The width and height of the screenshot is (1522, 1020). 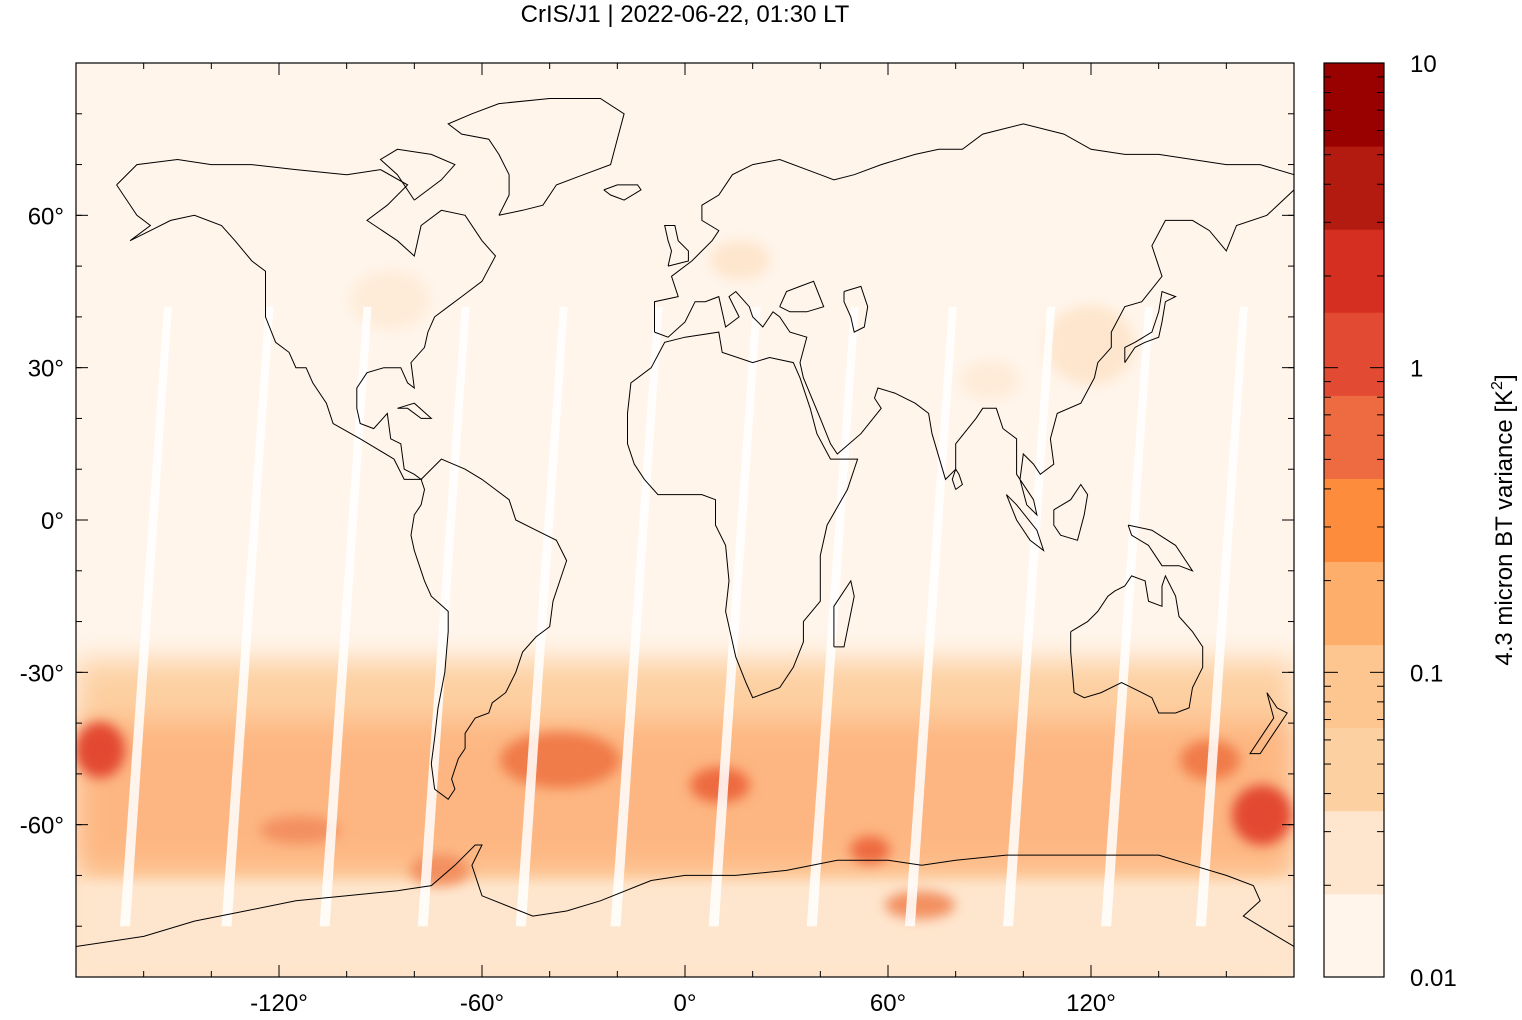 What do you see at coordinates (1504, 528) in the screenshot?
I see `colorbar-title-main: 4.3 micron BT variance [K` at bounding box center [1504, 528].